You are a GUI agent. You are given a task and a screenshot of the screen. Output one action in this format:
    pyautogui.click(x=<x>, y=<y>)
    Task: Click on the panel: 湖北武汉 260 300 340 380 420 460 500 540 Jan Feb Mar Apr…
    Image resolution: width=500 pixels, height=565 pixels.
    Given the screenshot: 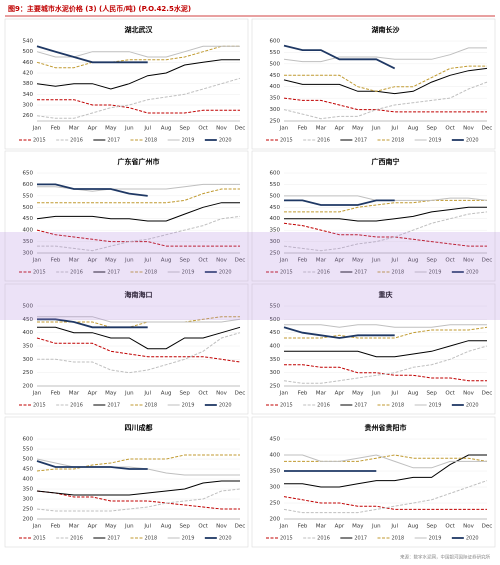 What is the action you would take?
    pyautogui.click(x=126, y=84)
    